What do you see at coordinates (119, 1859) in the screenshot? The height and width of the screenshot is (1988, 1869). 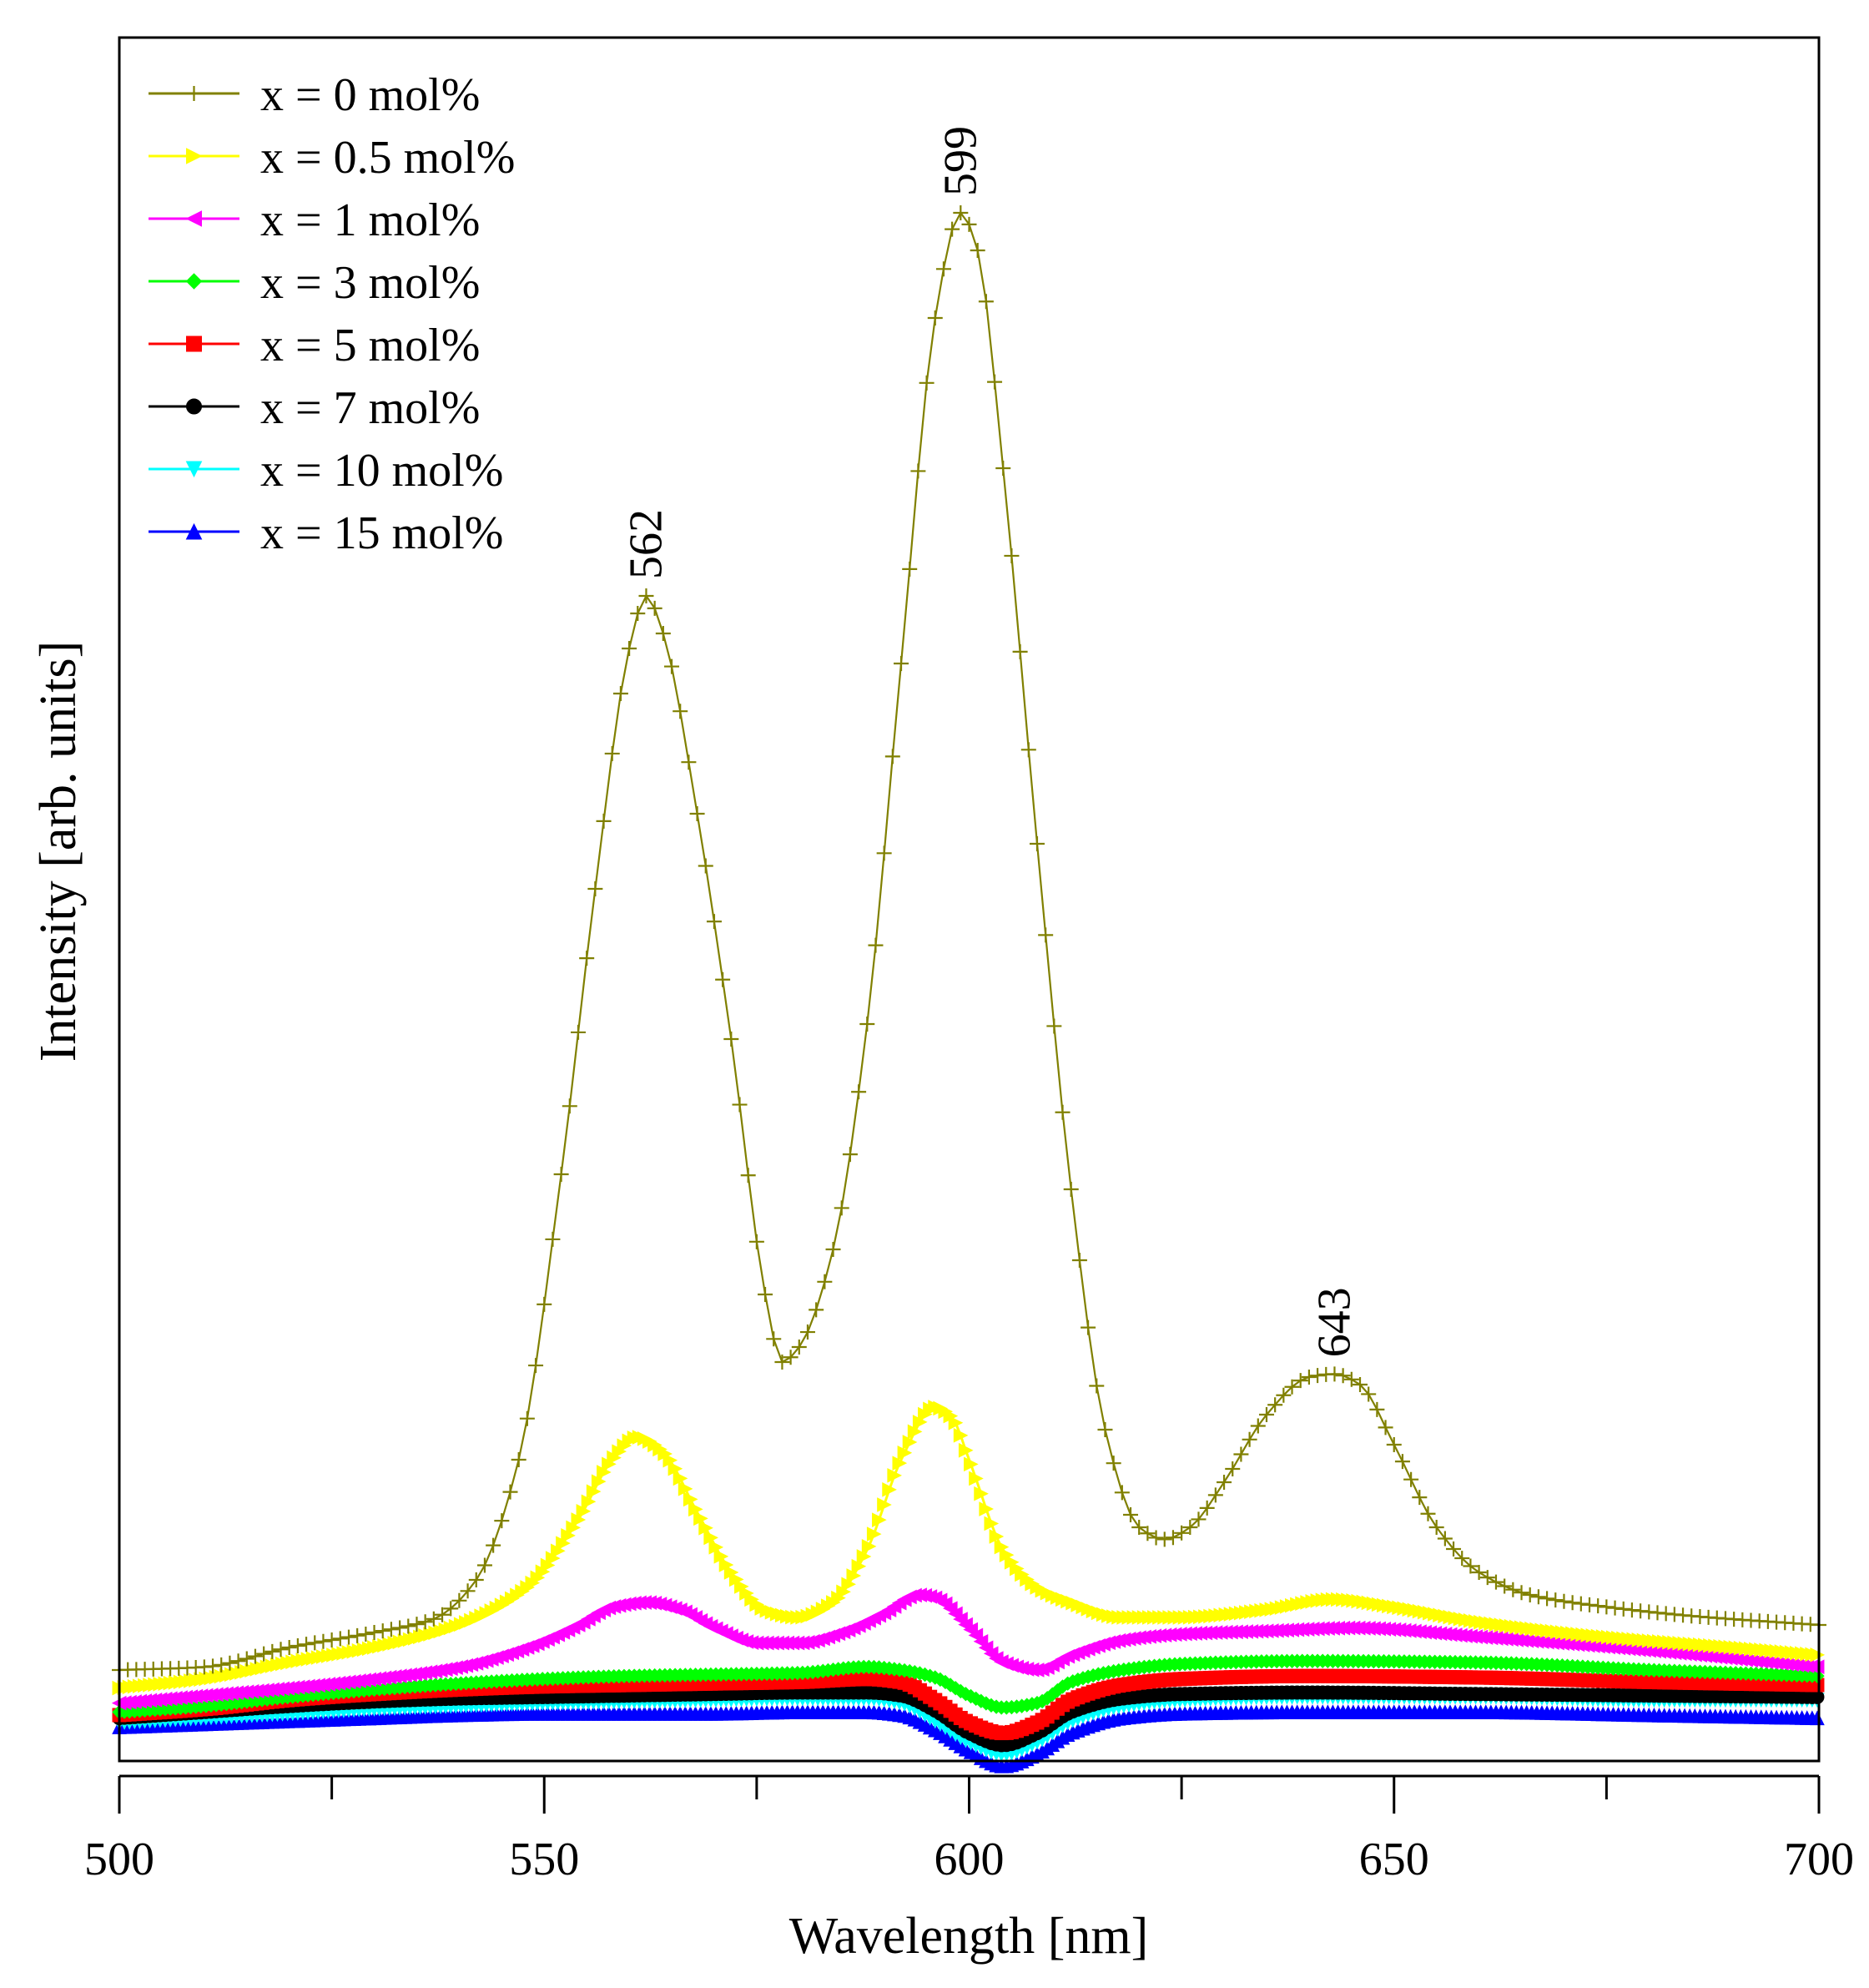 I see `x-tick-label: 500` at bounding box center [119, 1859].